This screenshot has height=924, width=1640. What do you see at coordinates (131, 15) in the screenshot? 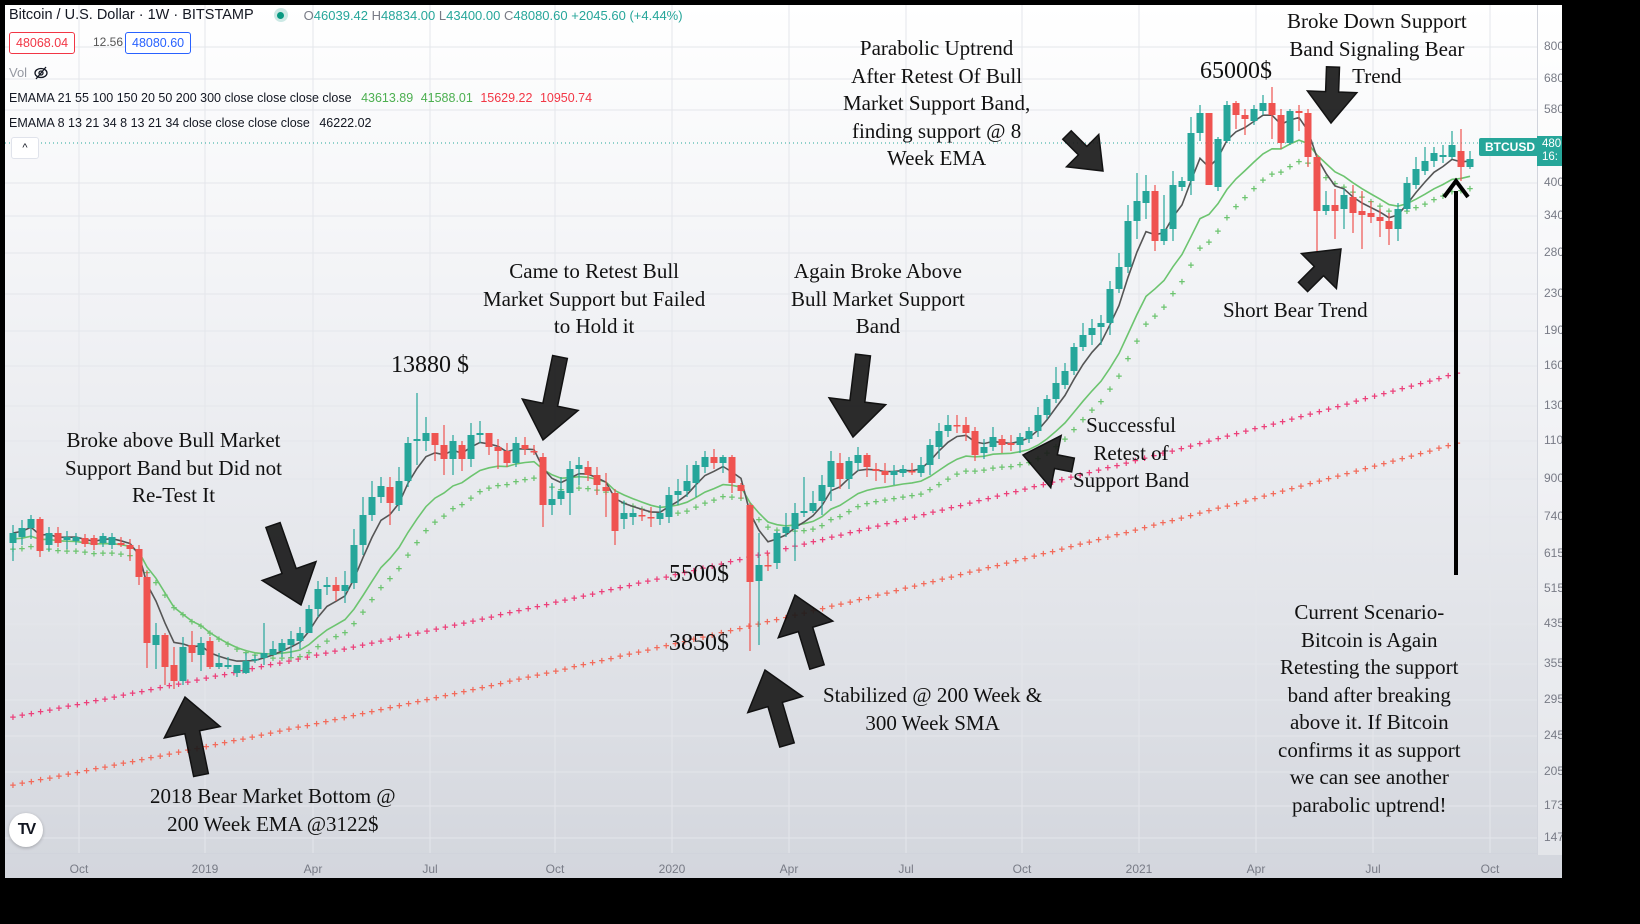
I see `symbol-title: Bitcoin / U.S. Dollar · 1W · BITSTAMP` at bounding box center [131, 15].